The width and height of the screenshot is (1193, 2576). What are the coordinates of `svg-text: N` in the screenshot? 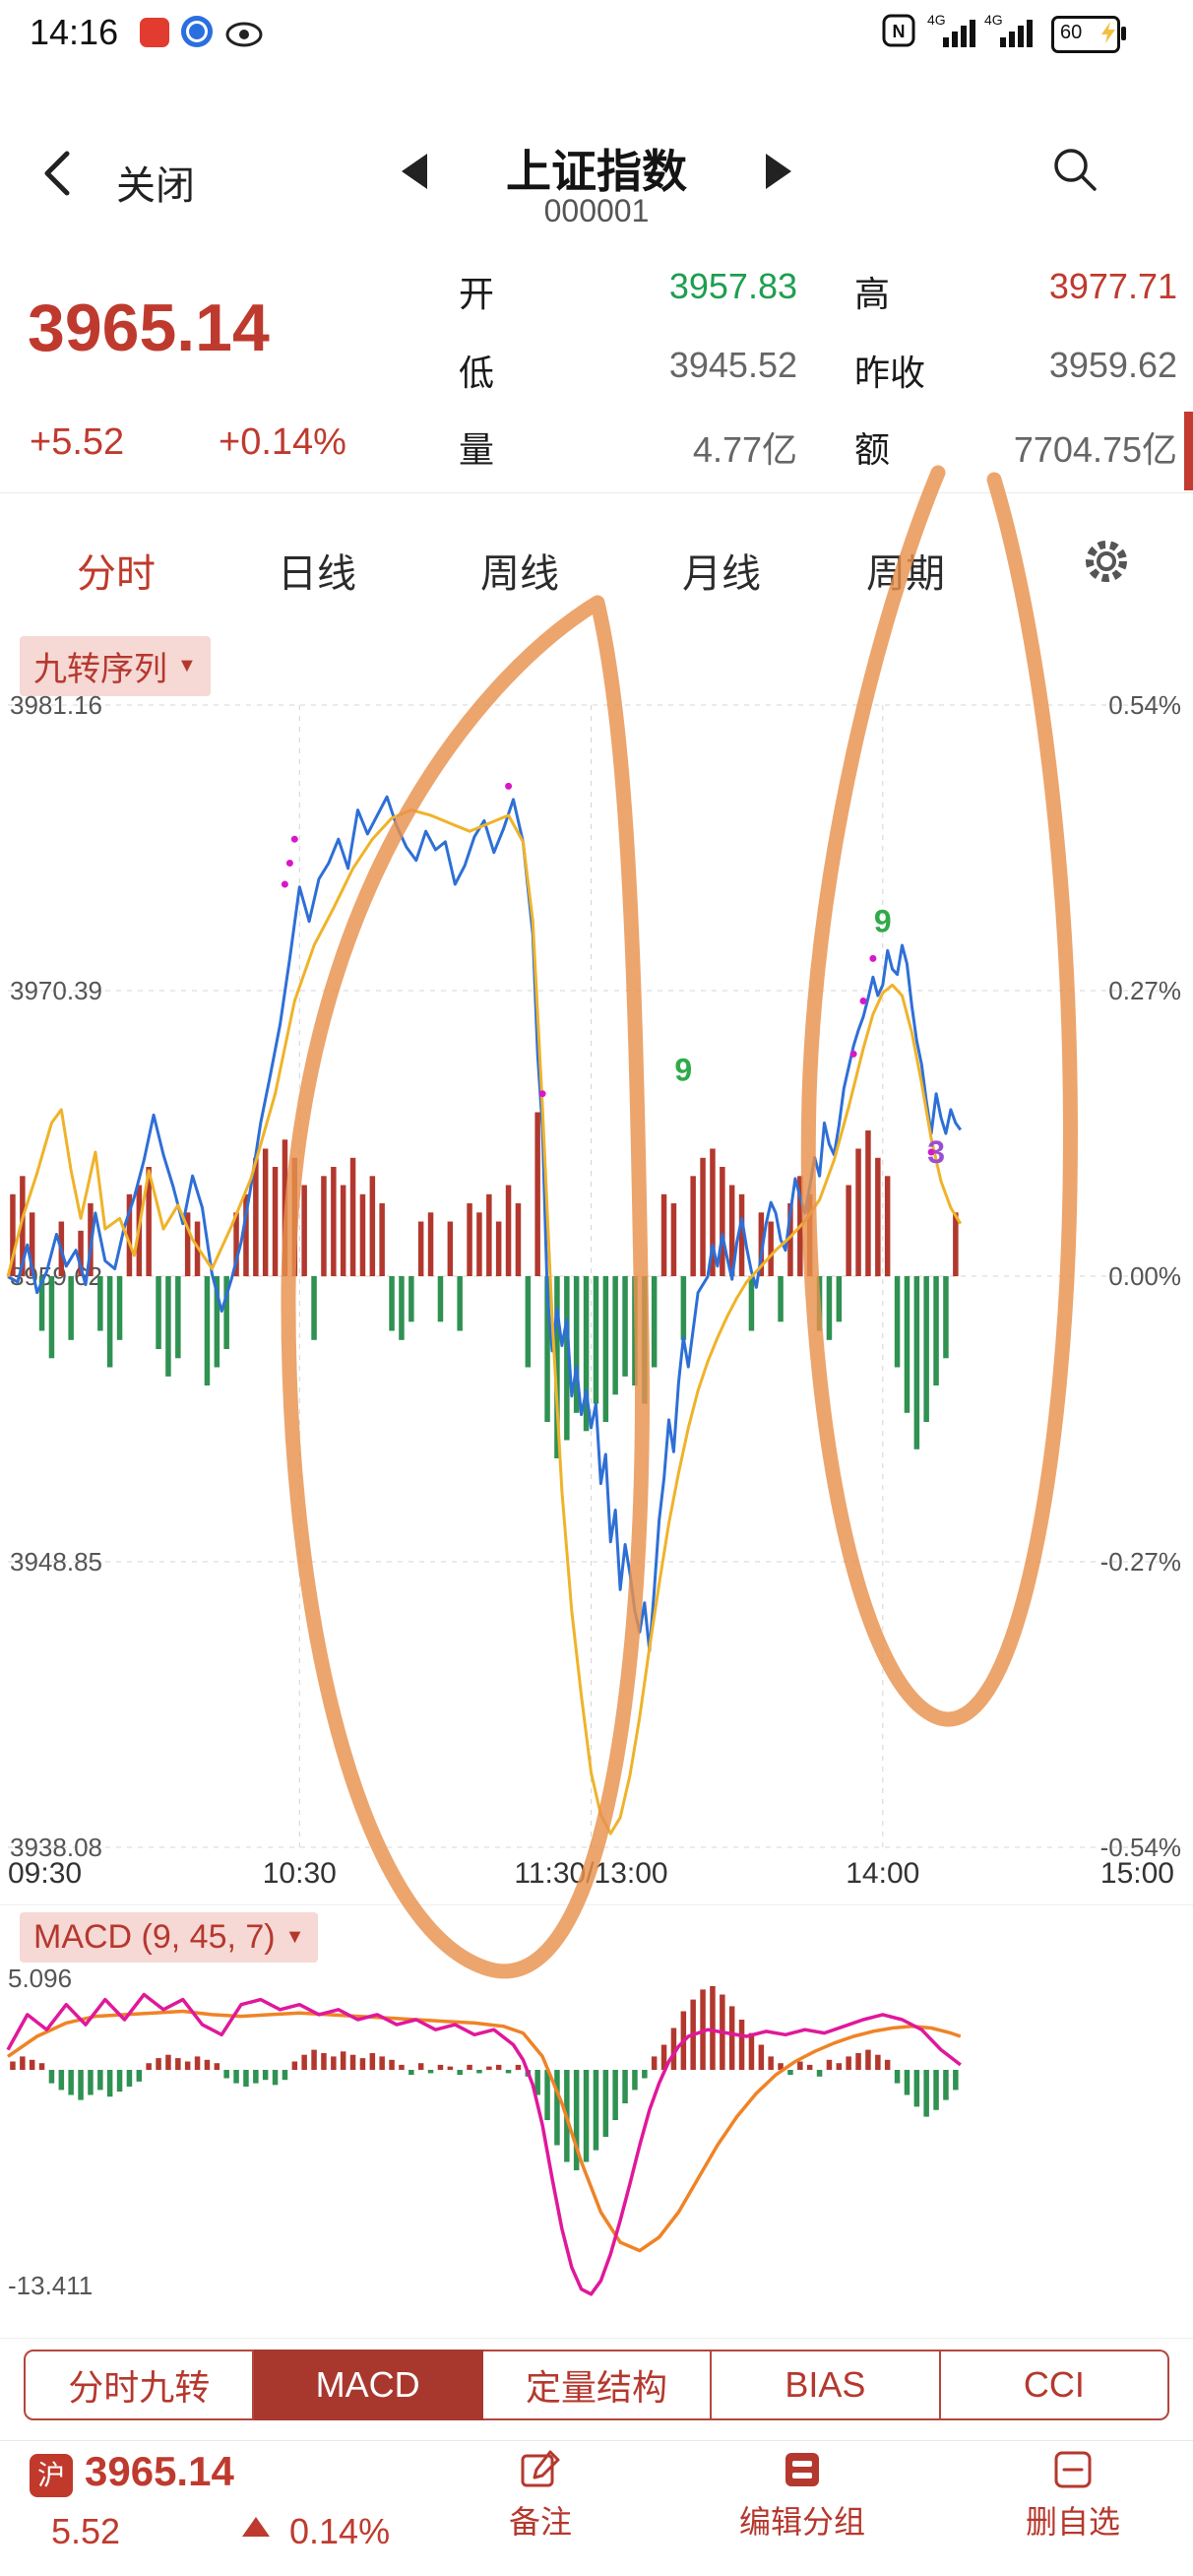 It's located at (899, 31).